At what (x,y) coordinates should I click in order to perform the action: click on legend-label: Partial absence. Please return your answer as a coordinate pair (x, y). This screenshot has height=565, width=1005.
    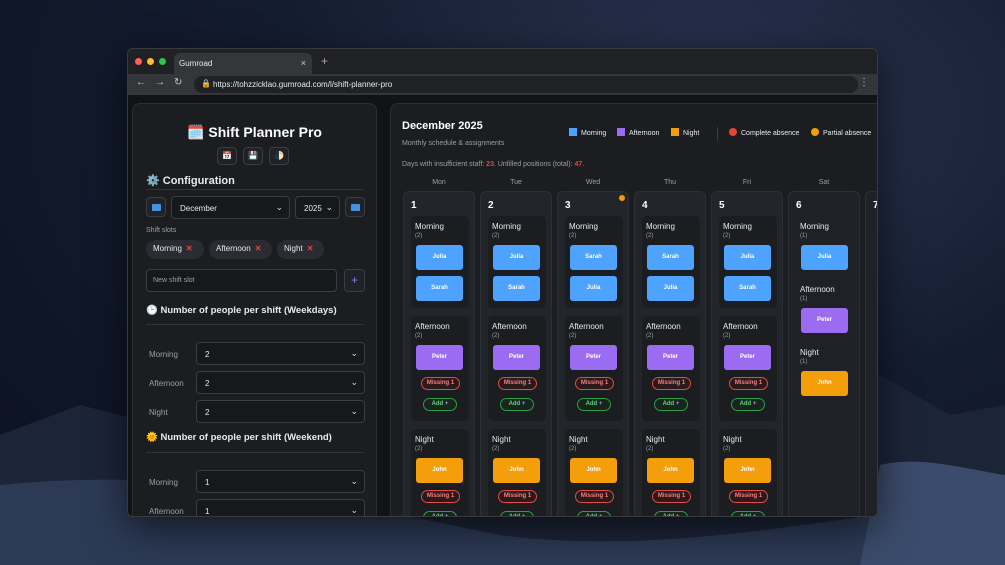
    Looking at the image, I should click on (847, 133).